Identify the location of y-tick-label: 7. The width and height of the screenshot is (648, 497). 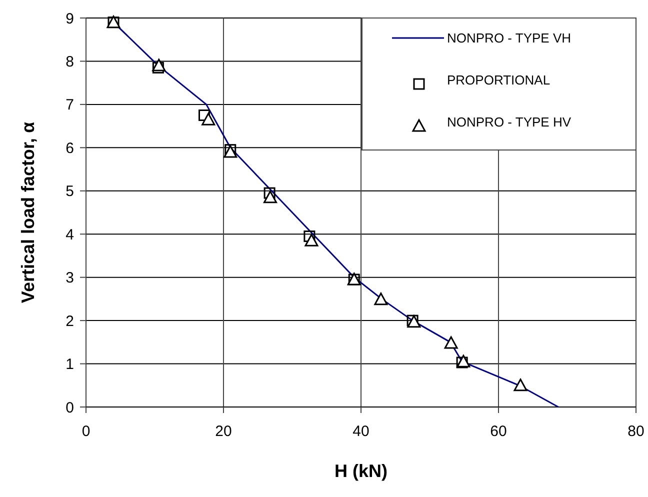
(70, 105).